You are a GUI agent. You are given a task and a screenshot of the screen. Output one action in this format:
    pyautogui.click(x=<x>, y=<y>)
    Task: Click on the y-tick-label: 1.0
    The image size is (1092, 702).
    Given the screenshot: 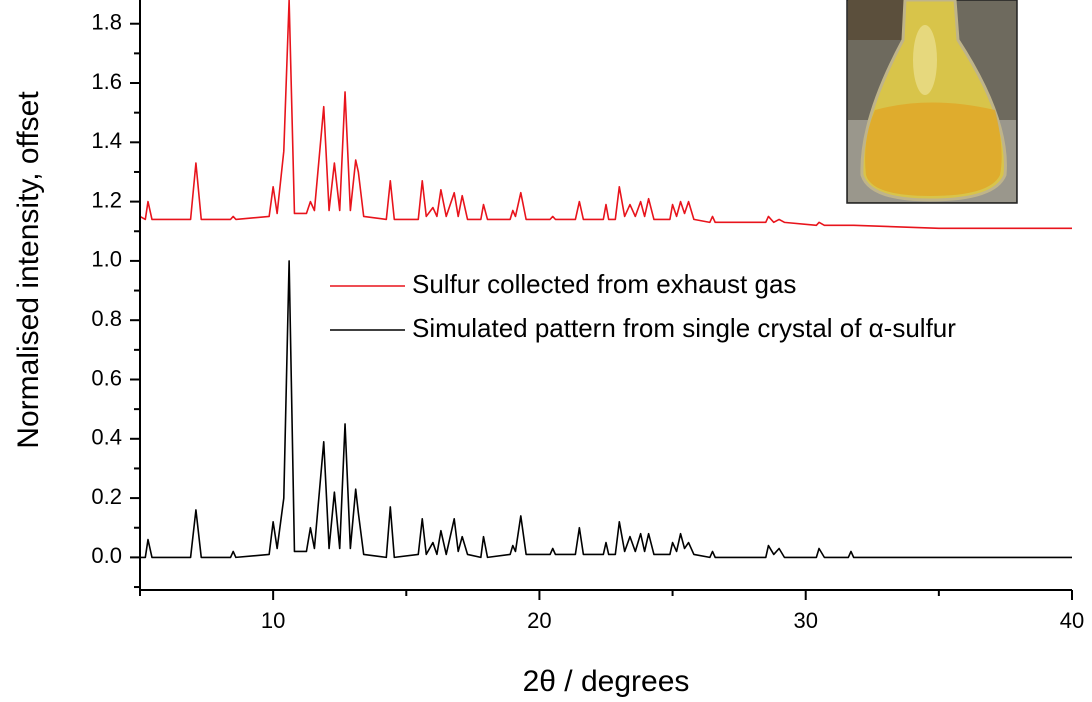 What is the action you would take?
    pyautogui.click(x=106, y=259)
    